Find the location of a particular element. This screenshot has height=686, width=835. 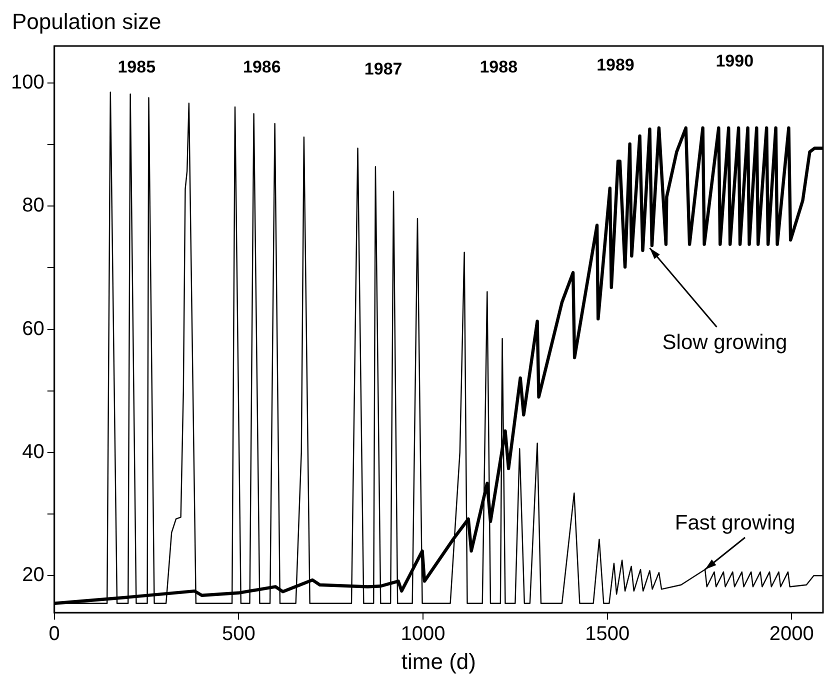

y-tick-label: 20 is located at coordinates (33, 575).